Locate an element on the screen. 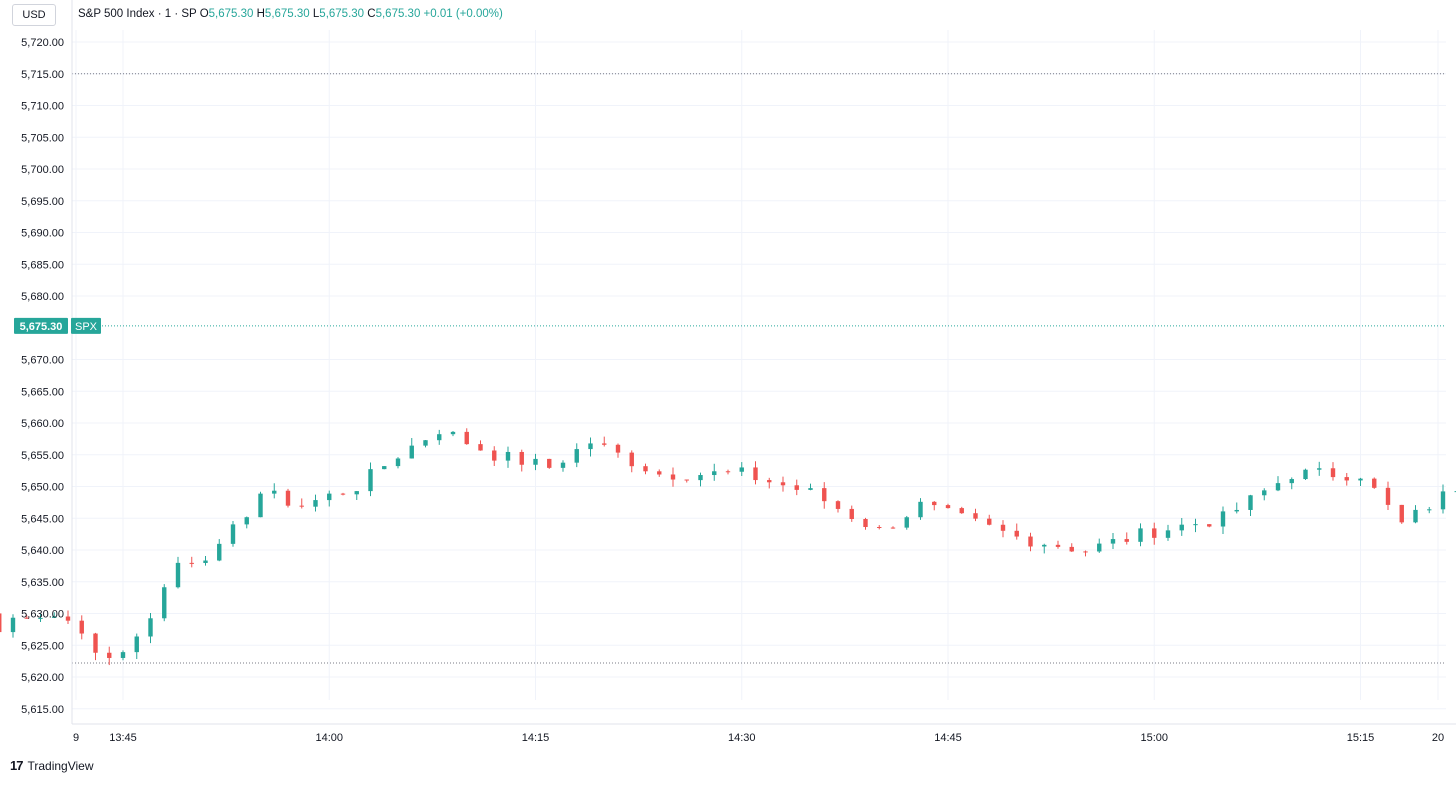 This screenshot has height=788, width=1456. y-tick-label: 5,615.00 is located at coordinates (42, 710).